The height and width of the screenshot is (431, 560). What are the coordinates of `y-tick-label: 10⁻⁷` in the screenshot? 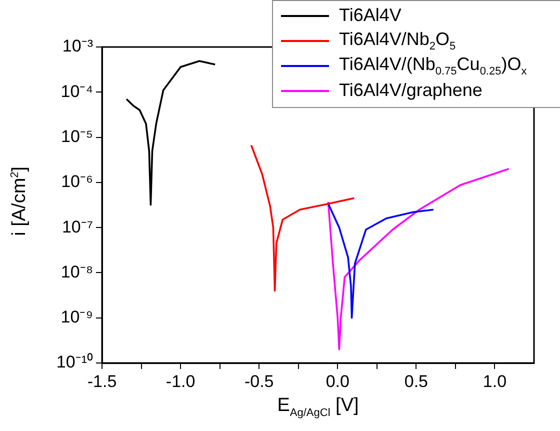 It's located at (77, 226).